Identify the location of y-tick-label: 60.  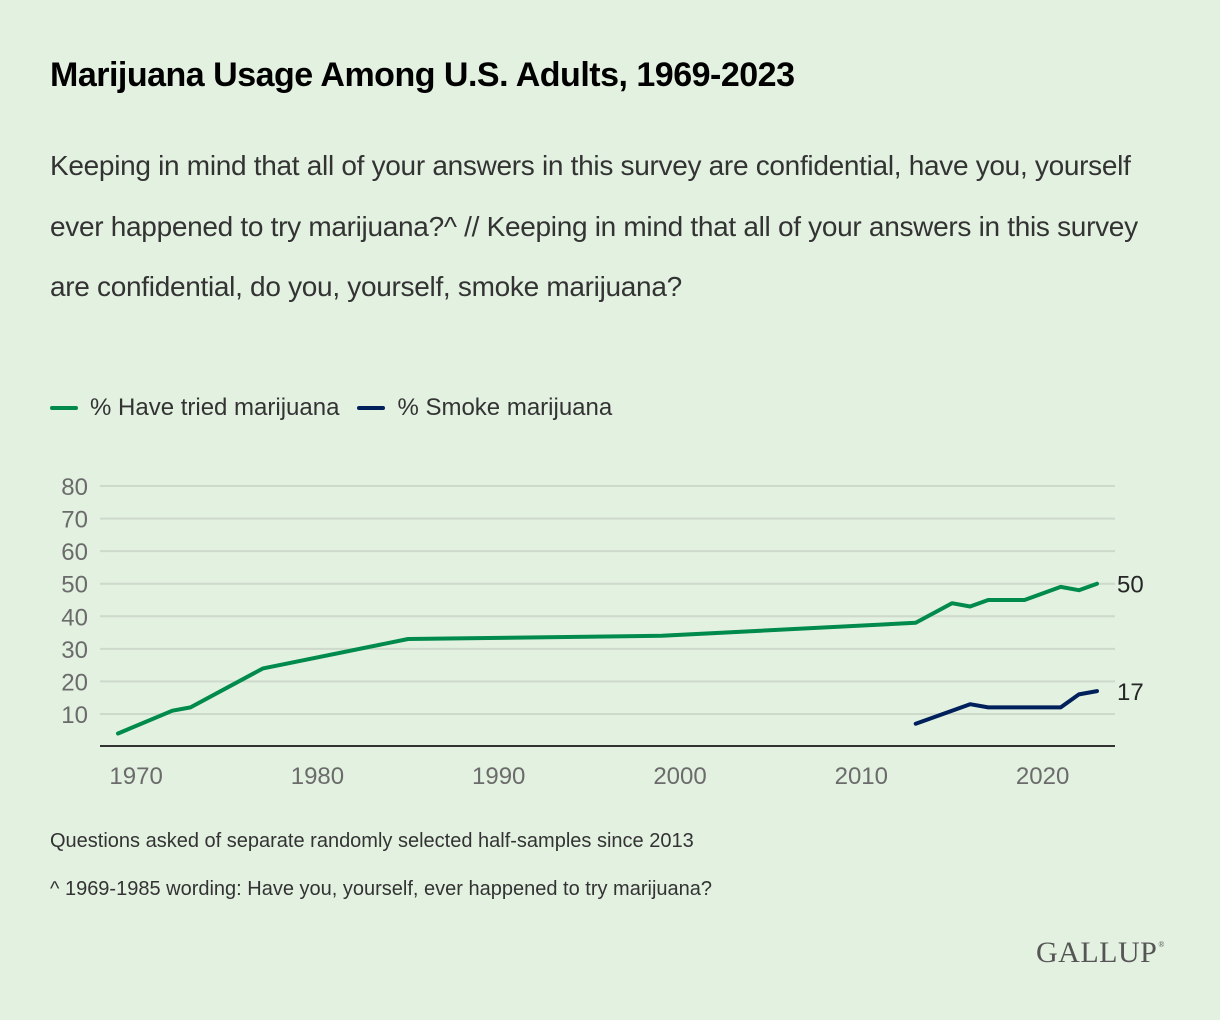
(74, 552).